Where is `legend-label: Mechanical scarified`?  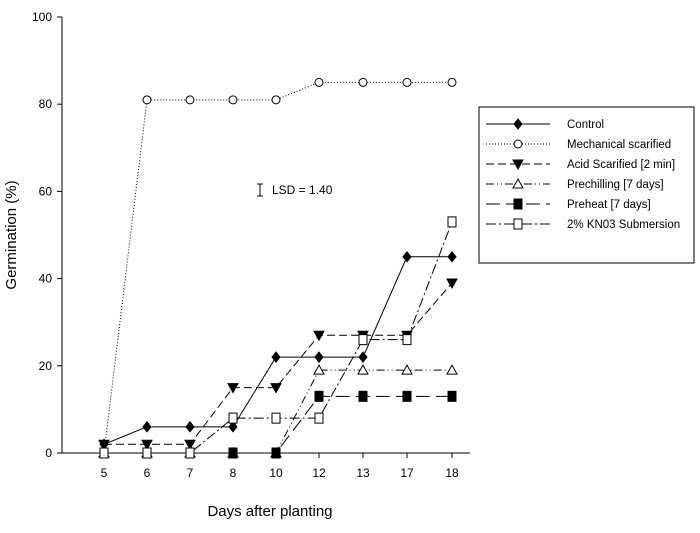 legend-label: Mechanical scarified is located at coordinates (619, 145).